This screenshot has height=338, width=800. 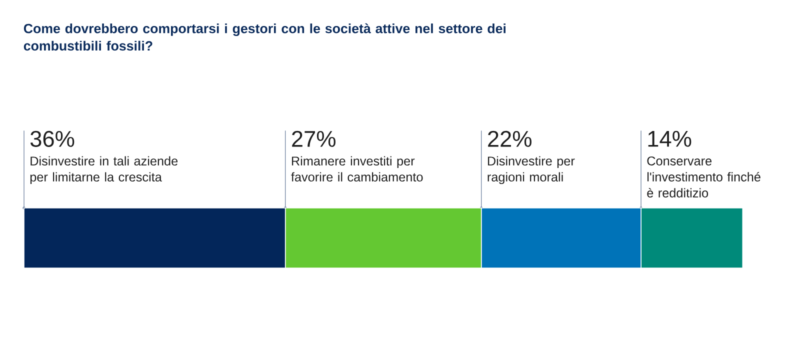 I want to click on series-label: Disinvestire per ragioni morali, so click(x=531, y=170).